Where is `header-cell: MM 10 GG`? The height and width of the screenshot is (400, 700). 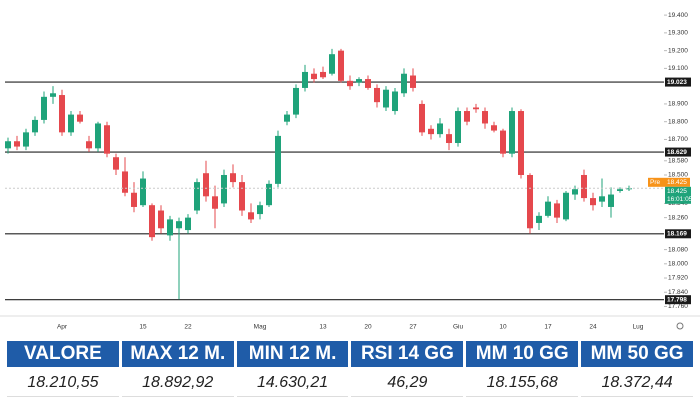
header-cell: MM 10 GG is located at coordinates (522, 354).